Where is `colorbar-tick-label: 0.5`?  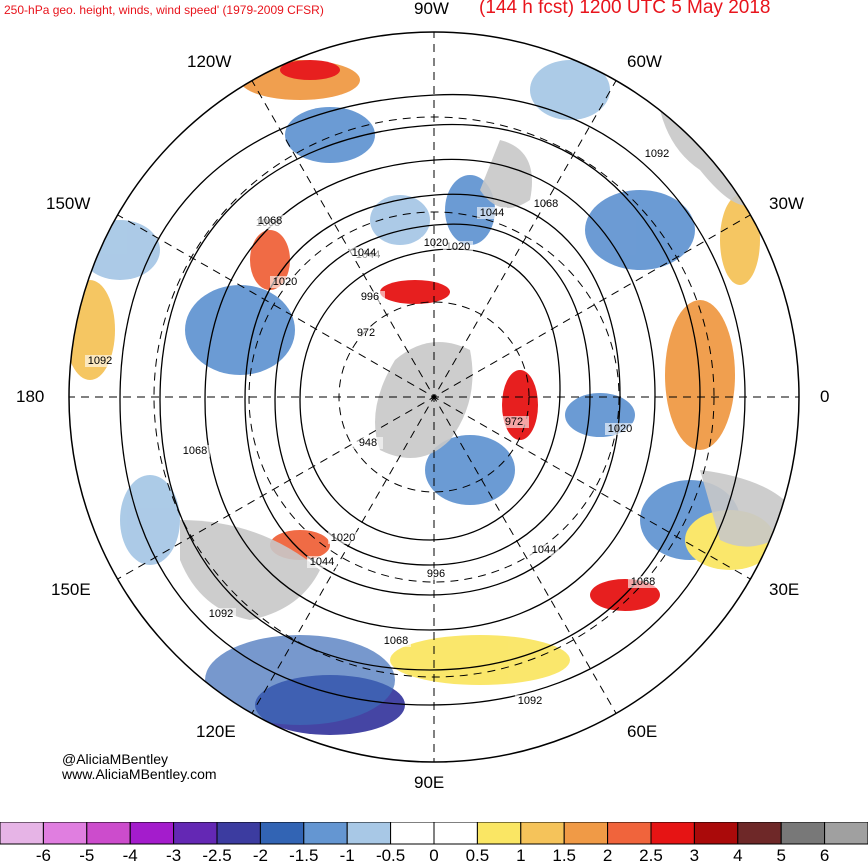
colorbar-tick-label: 0.5 is located at coordinates (477, 855).